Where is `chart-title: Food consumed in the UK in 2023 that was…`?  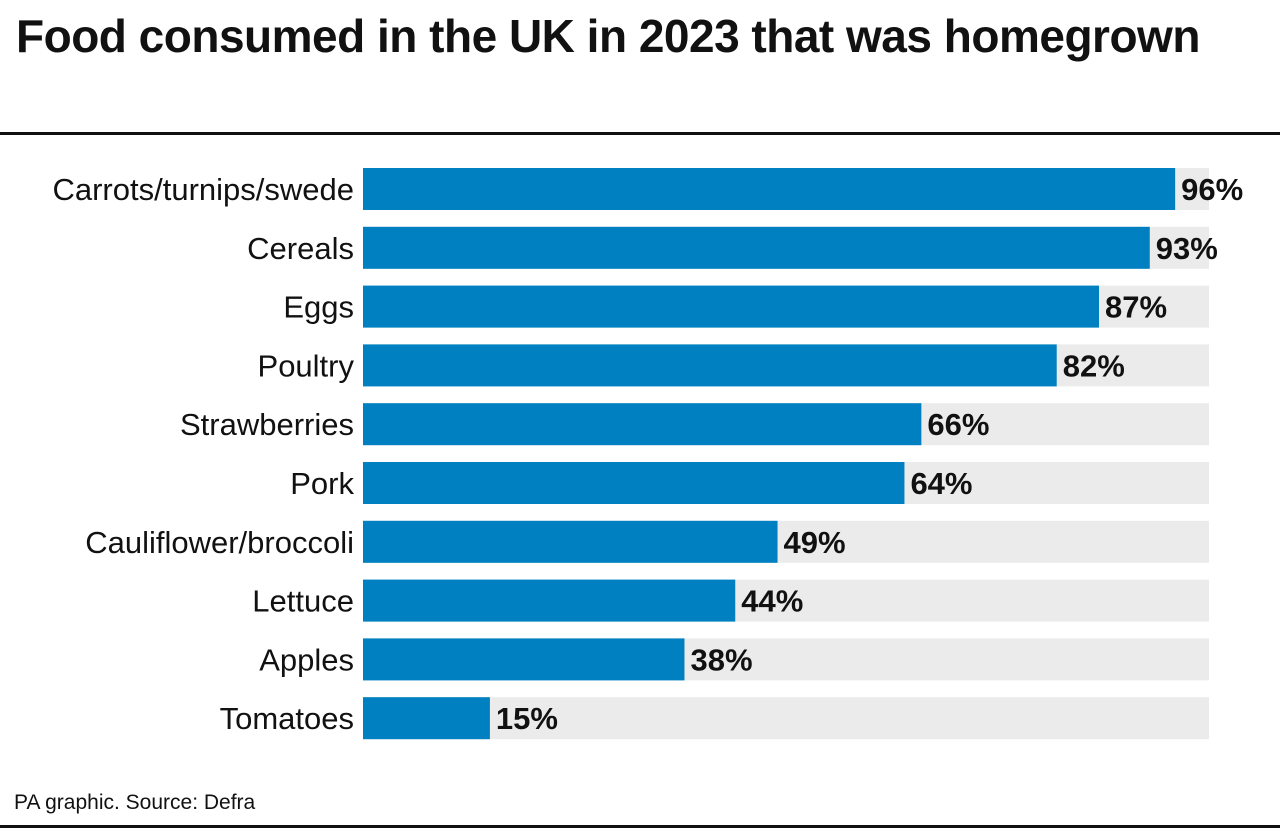 chart-title: Food consumed in the UK in 2023 that was… is located at coordinates (608, 36).